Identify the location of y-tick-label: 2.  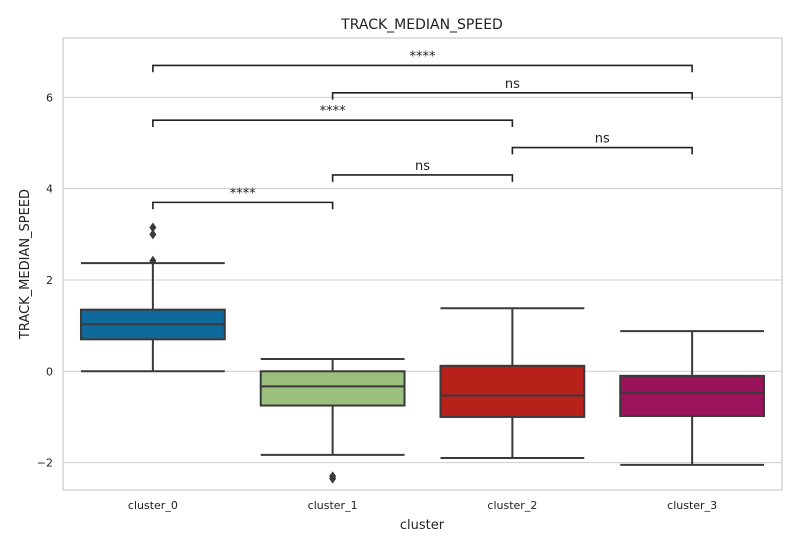
(49, 280).